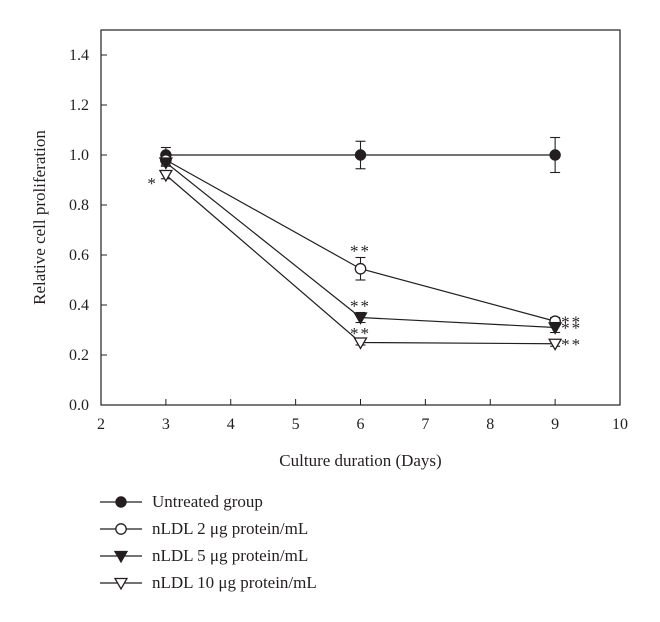  I want to click on legend-item: nLDL 10 μg protein/mL, so click(208, 582).